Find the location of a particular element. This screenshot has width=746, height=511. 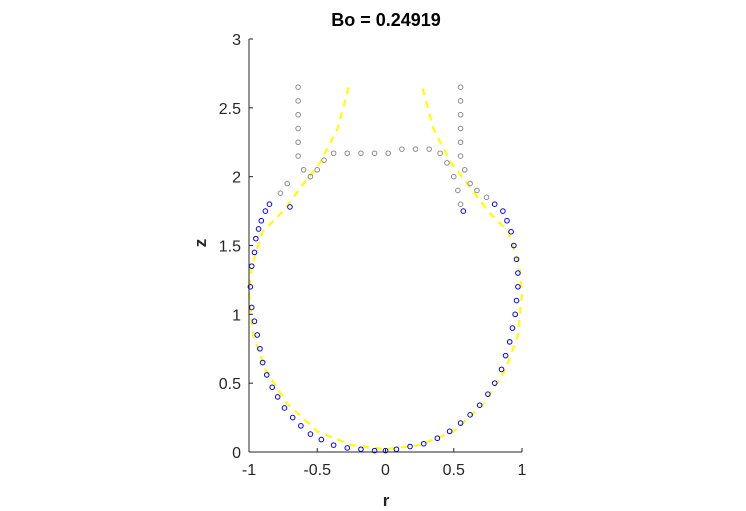

y-tick-label: 1.5 is located at coordinates (230, 247).